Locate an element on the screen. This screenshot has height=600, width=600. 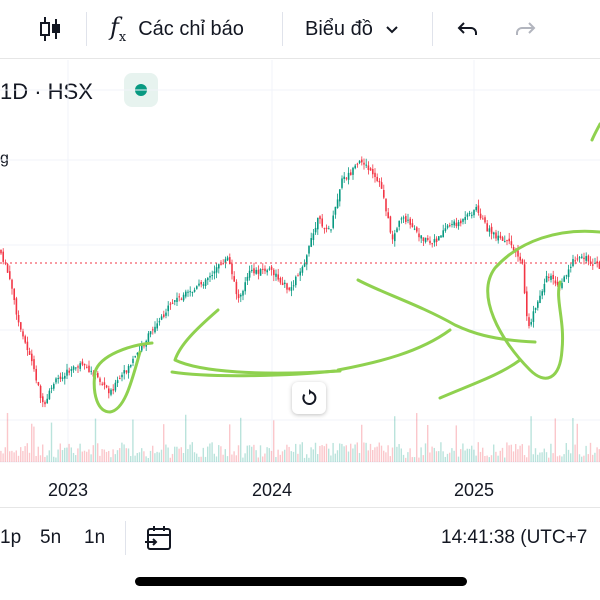
chart-type-button: Biểu đồ is located at coordinates (354, 29).